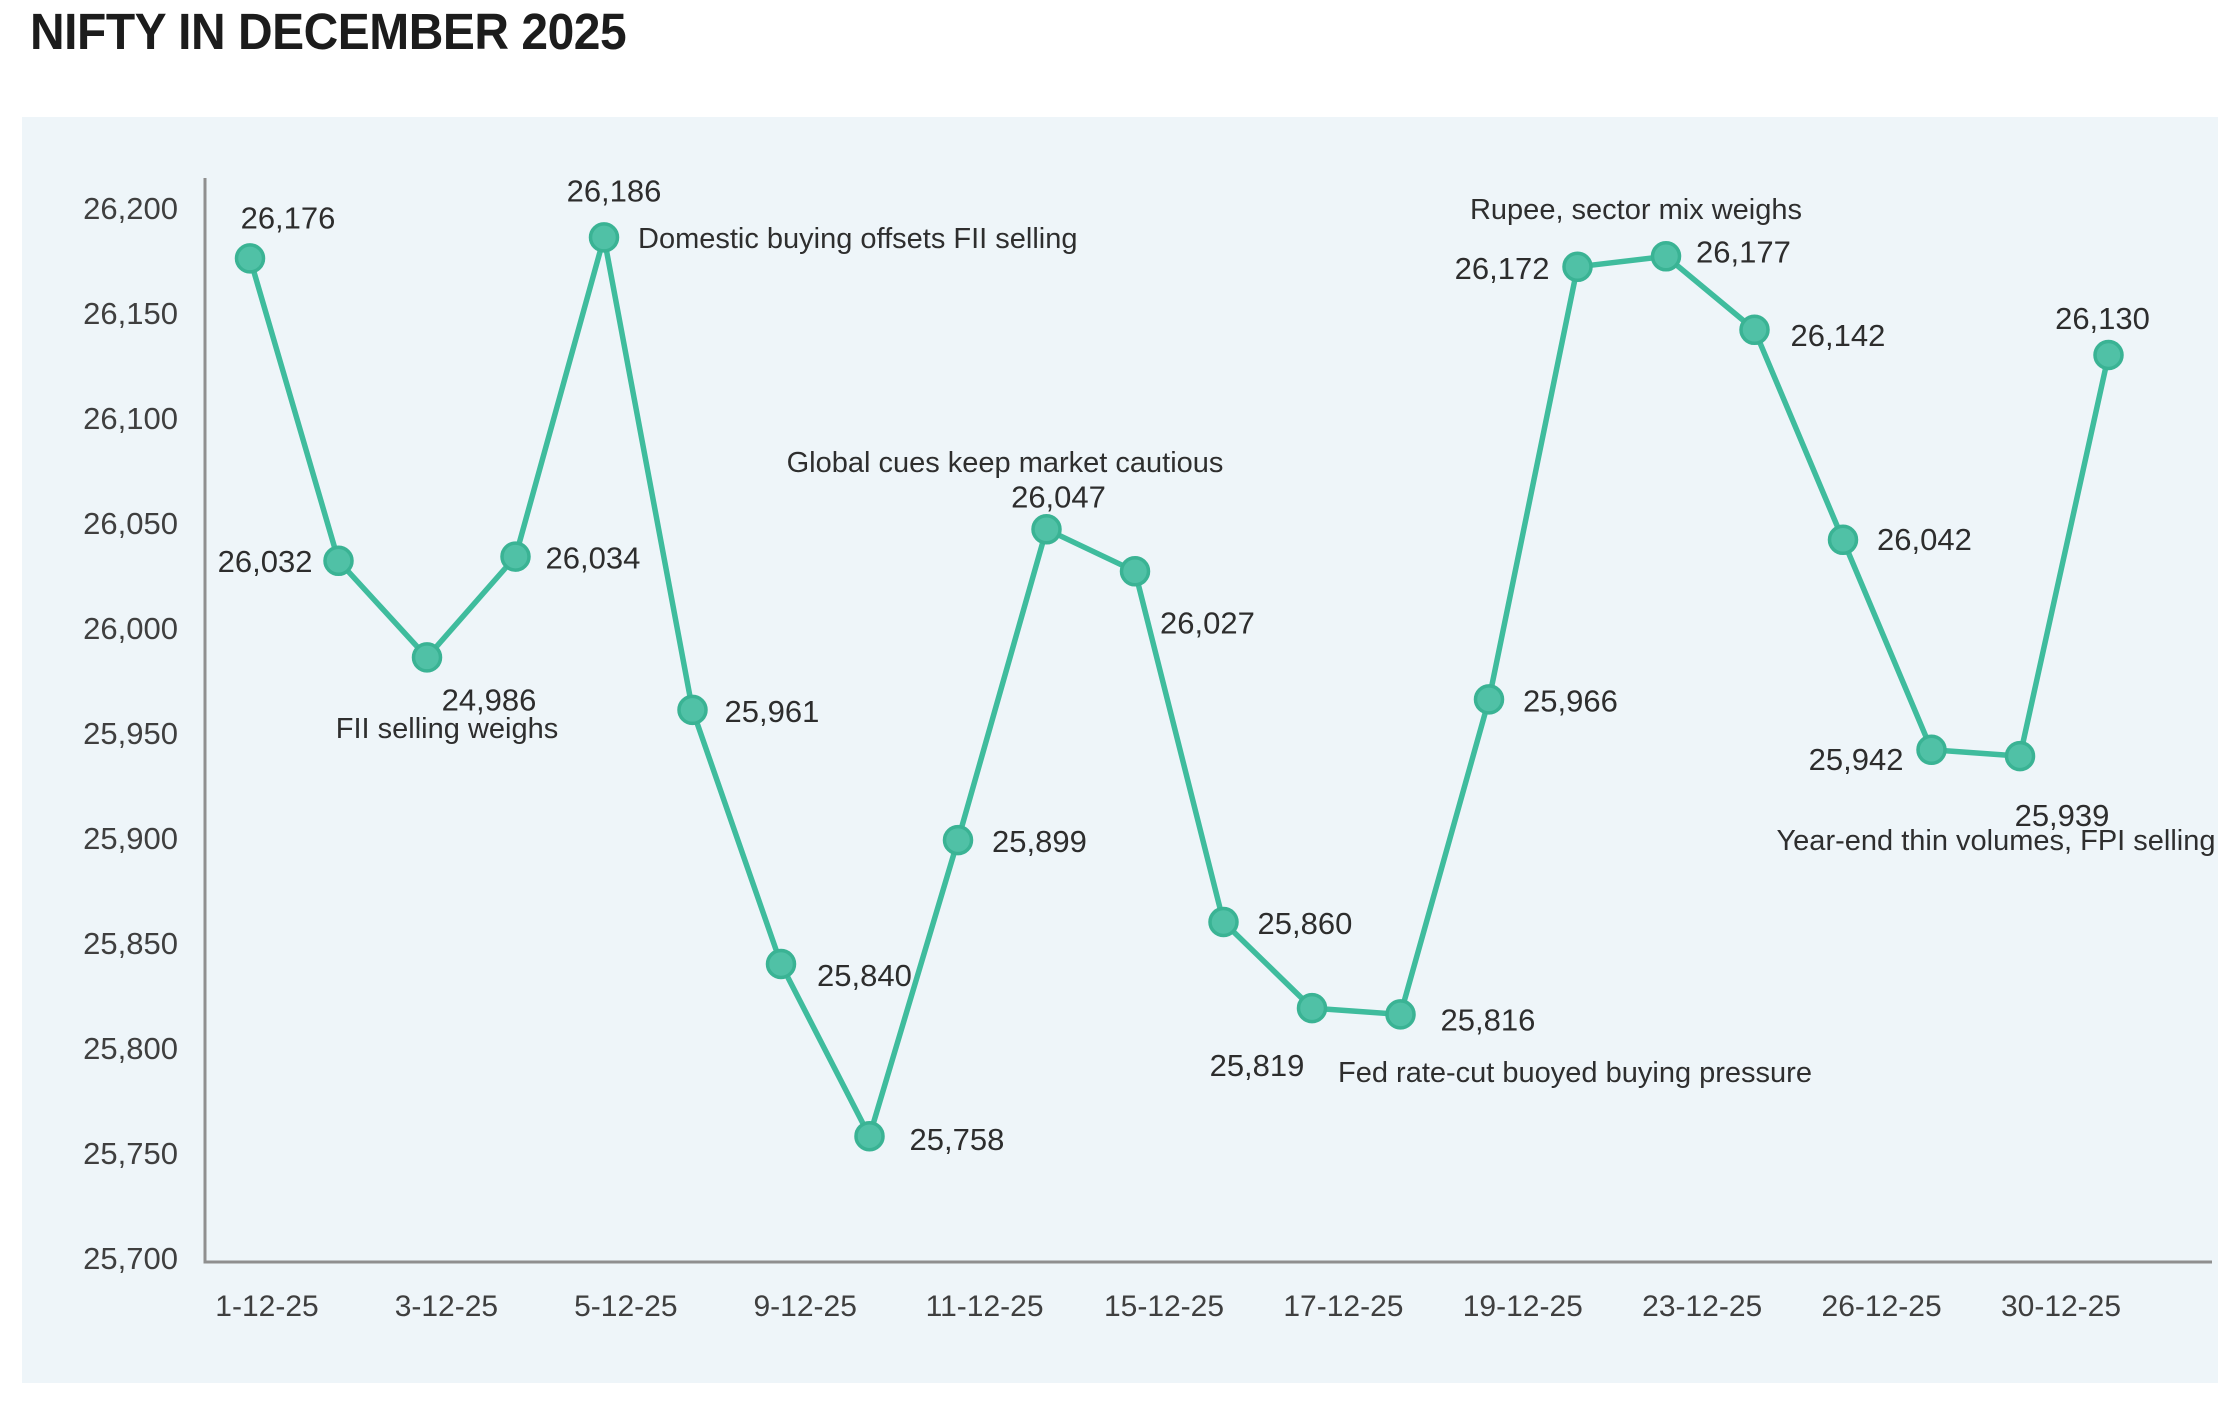 This screenshot has width=2228, height=1403. I want to click on x-tick-label: 30-12-25, so click(2061, 1306).